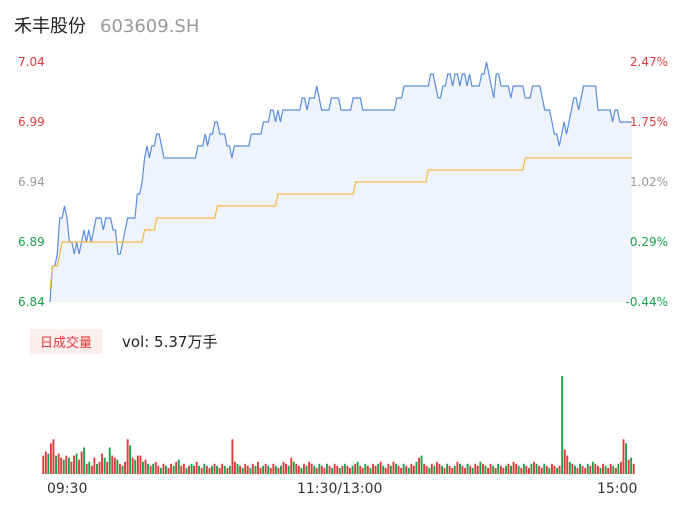  I want to click on y-left-tick: 7.04, so click(31, 62).